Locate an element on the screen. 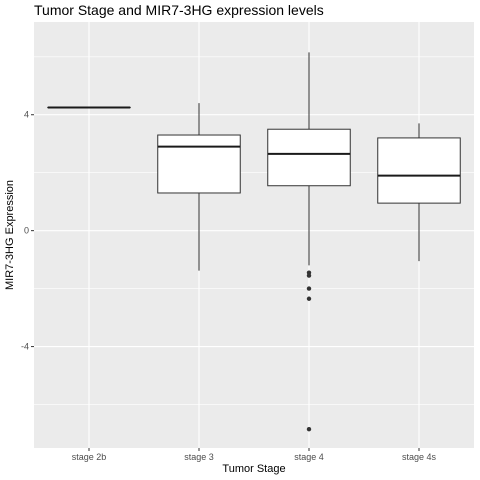 Image resolution: width=480 pixels, height=480 pixels. box-stage-4s is located at coordinates (419, 192).